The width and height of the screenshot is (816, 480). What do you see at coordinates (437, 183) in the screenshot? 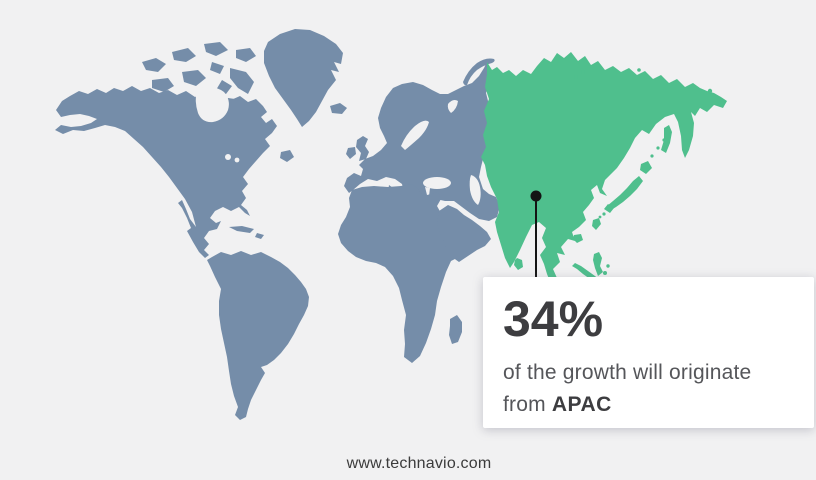
I see `map-black-sea` at bounding box center [437, 183].